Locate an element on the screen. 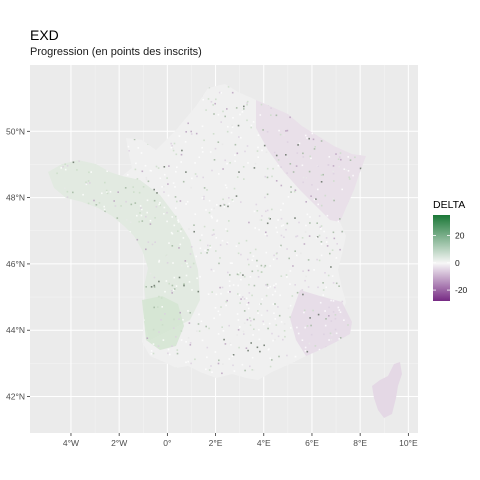  y-tick-label: 42°N is located at coordinates (15, 397).